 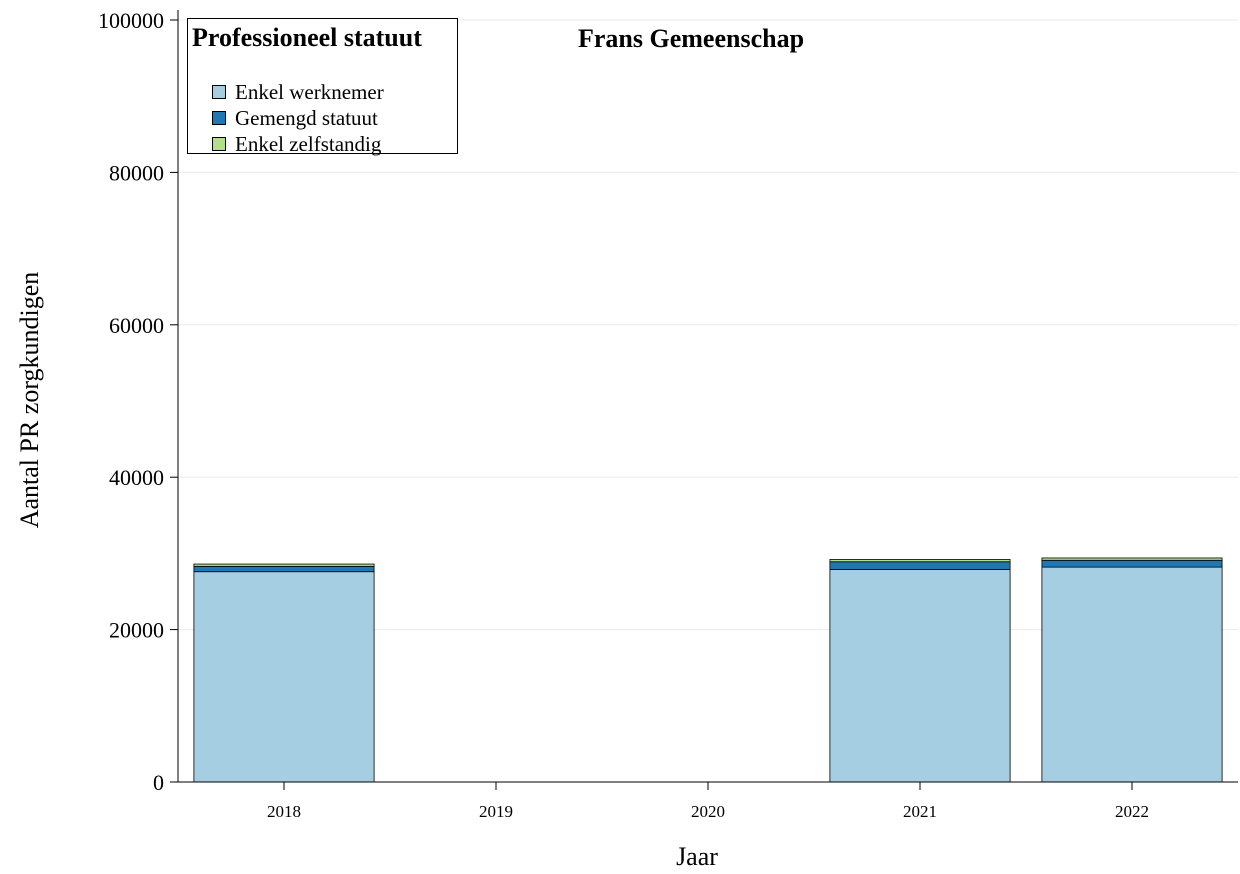 What do you see at coordinates (1132, 559) in the screenshot?
I see `bar-enkel-zelfstandig-2022` at bounding box center [1132, 559].